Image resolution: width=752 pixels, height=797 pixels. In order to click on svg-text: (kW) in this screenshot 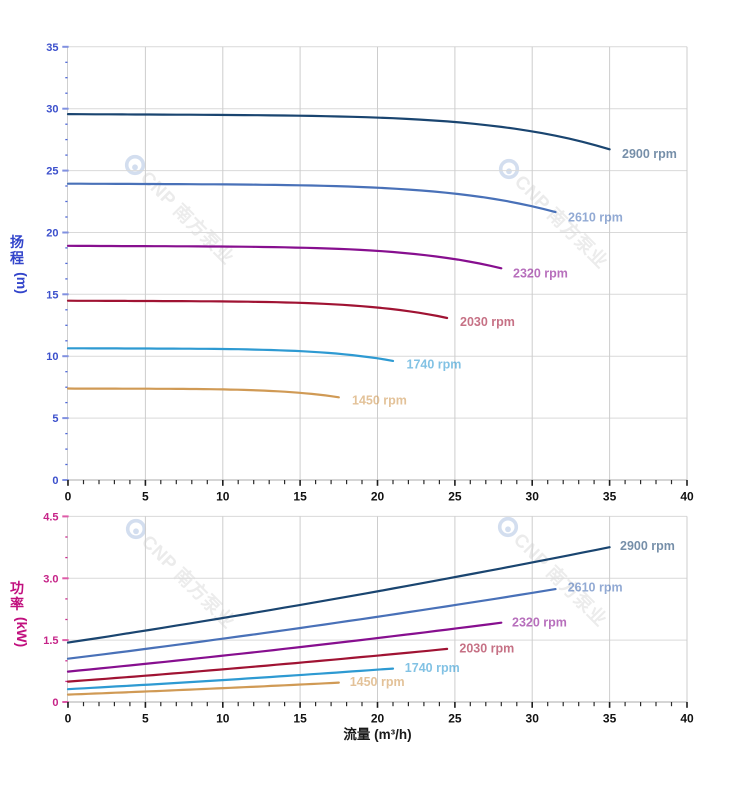, I will do `click(22, 632)`.